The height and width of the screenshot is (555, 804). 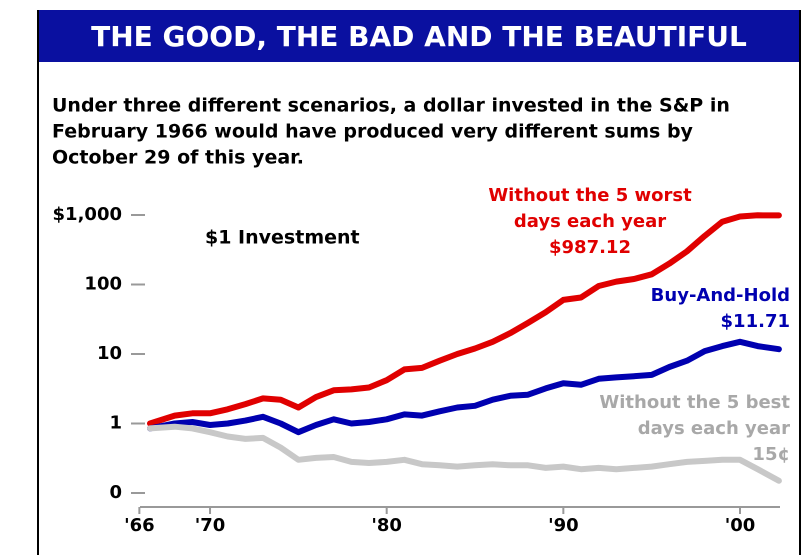 What do you see at coordinates (282, 238) in the screenshot?
I see `annotation: $1 Investment` at bounding box center [282, 238].